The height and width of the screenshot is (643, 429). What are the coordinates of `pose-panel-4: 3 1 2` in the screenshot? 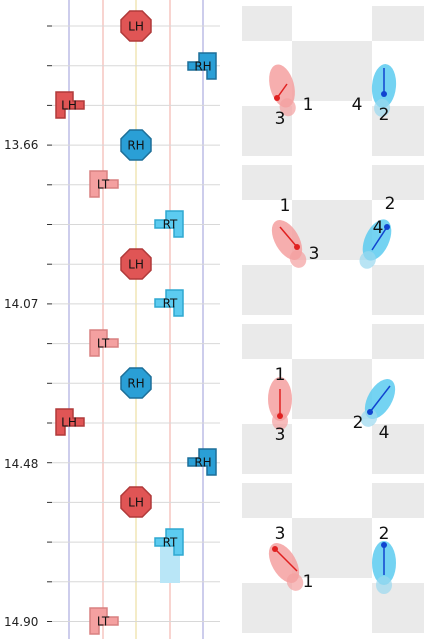 It's located at (333, 558).